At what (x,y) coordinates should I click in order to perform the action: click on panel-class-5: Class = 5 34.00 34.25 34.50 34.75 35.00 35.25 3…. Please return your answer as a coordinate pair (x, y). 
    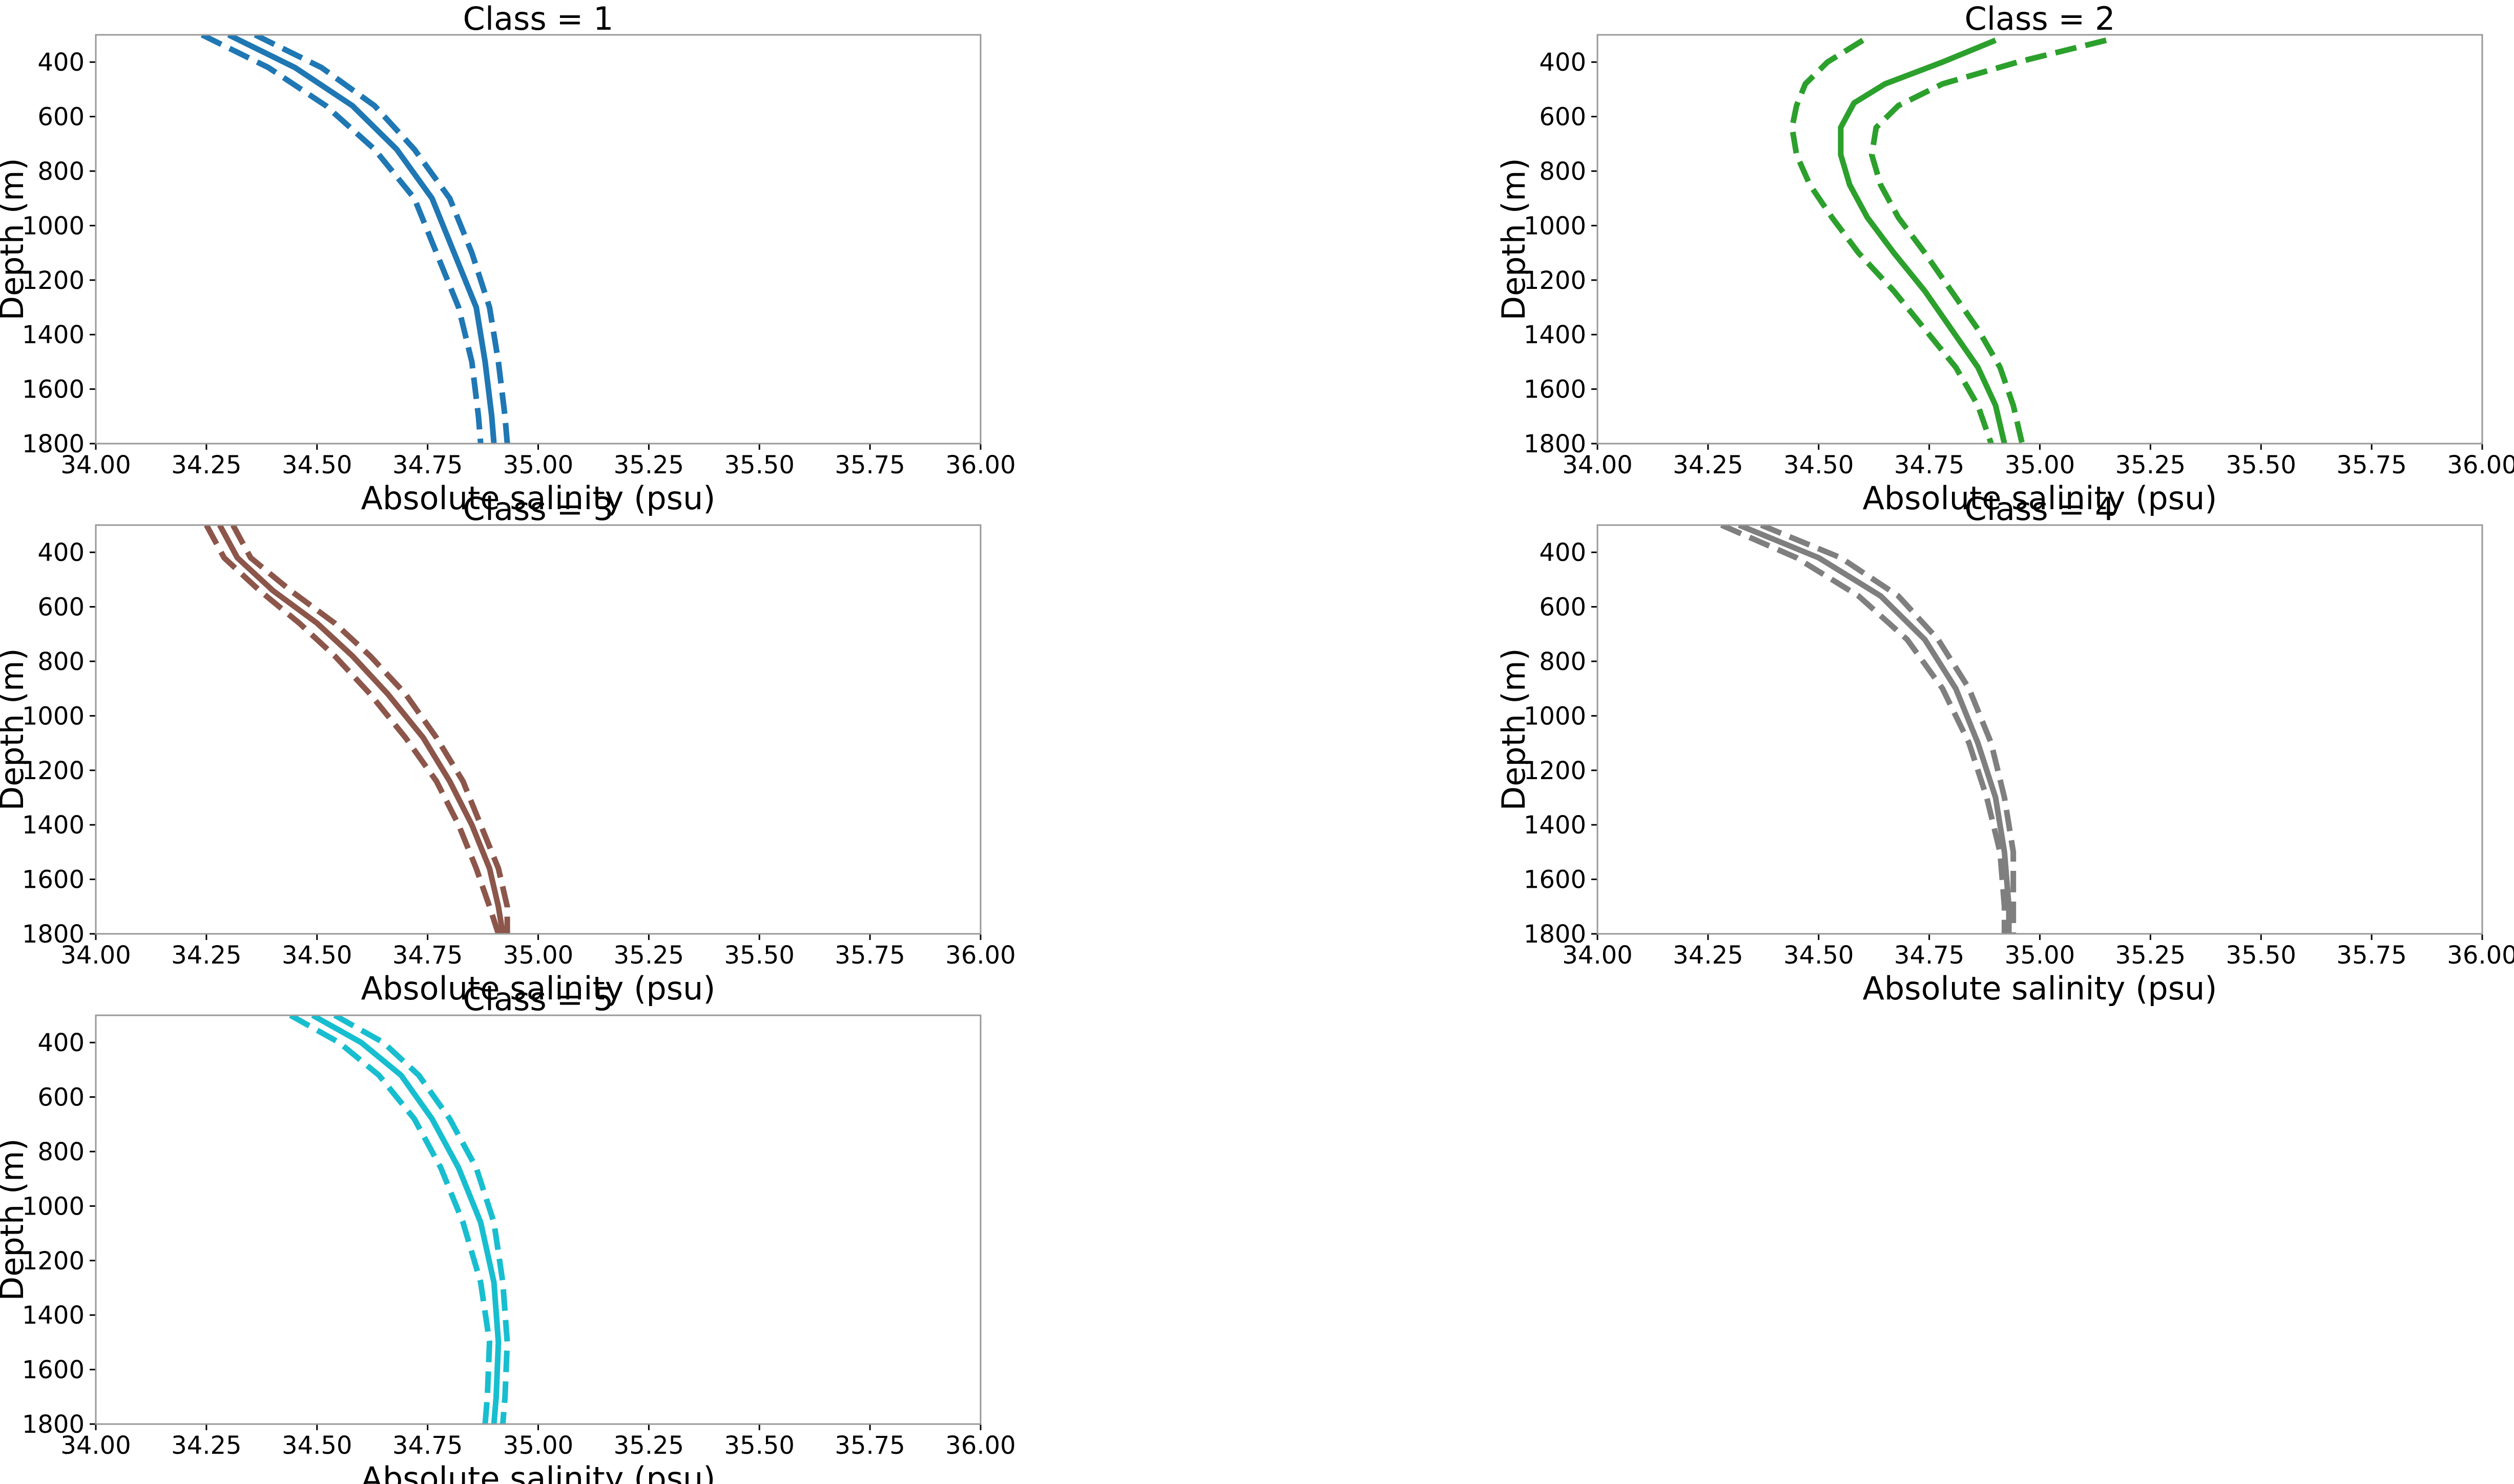
    Looking at the image, I should click on (508, 1232).